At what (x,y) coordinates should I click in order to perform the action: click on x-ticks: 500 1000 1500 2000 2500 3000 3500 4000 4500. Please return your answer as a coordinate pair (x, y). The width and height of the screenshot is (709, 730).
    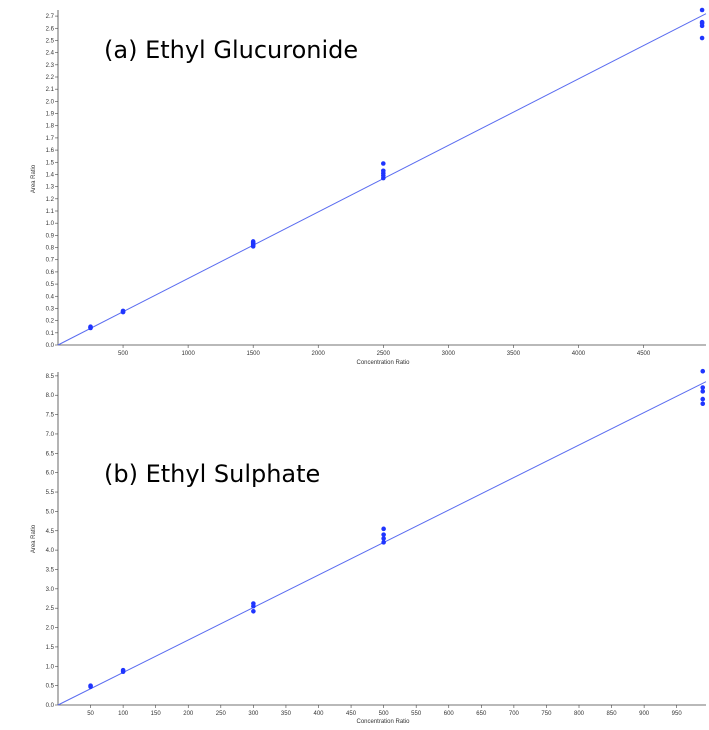
    Looking at the image, I should click on (384, 351).